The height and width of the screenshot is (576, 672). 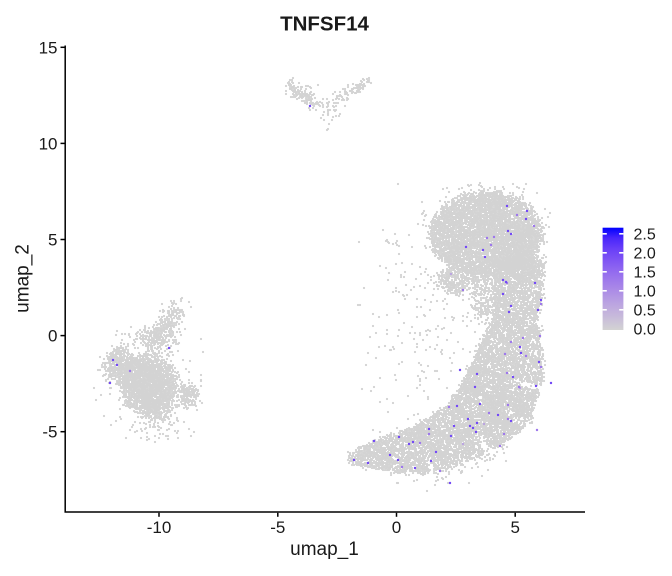 I want to click on svg-text: TNFSF14, so click(x=324, y=24).